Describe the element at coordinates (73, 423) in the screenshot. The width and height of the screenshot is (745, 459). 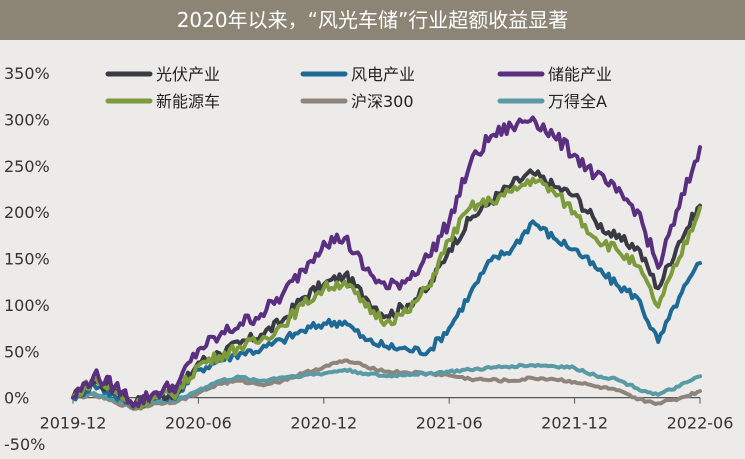
I see `x-tick-label: 2019-12` at that location.